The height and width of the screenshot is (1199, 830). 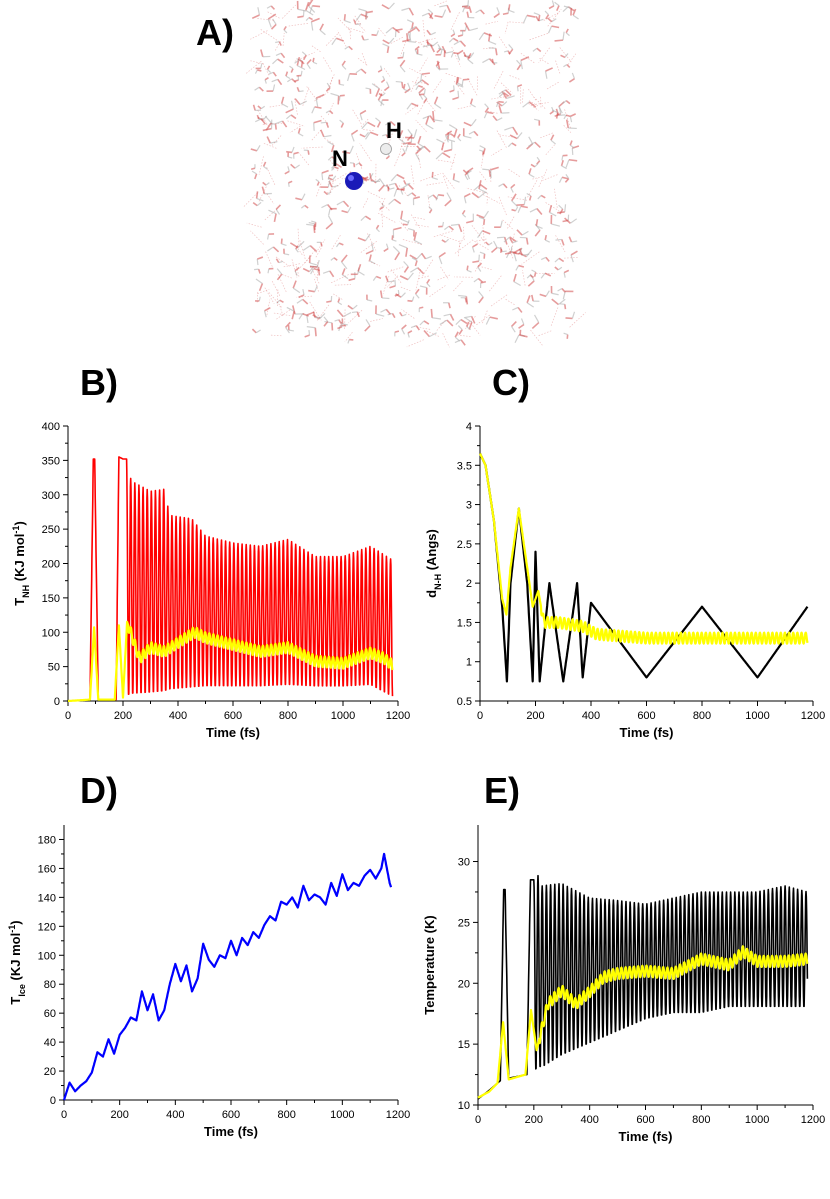 What do you see at coordinates (340, 158) in the screenshot?
I see `atom-label-n: N` at bounding box center [340, 158].